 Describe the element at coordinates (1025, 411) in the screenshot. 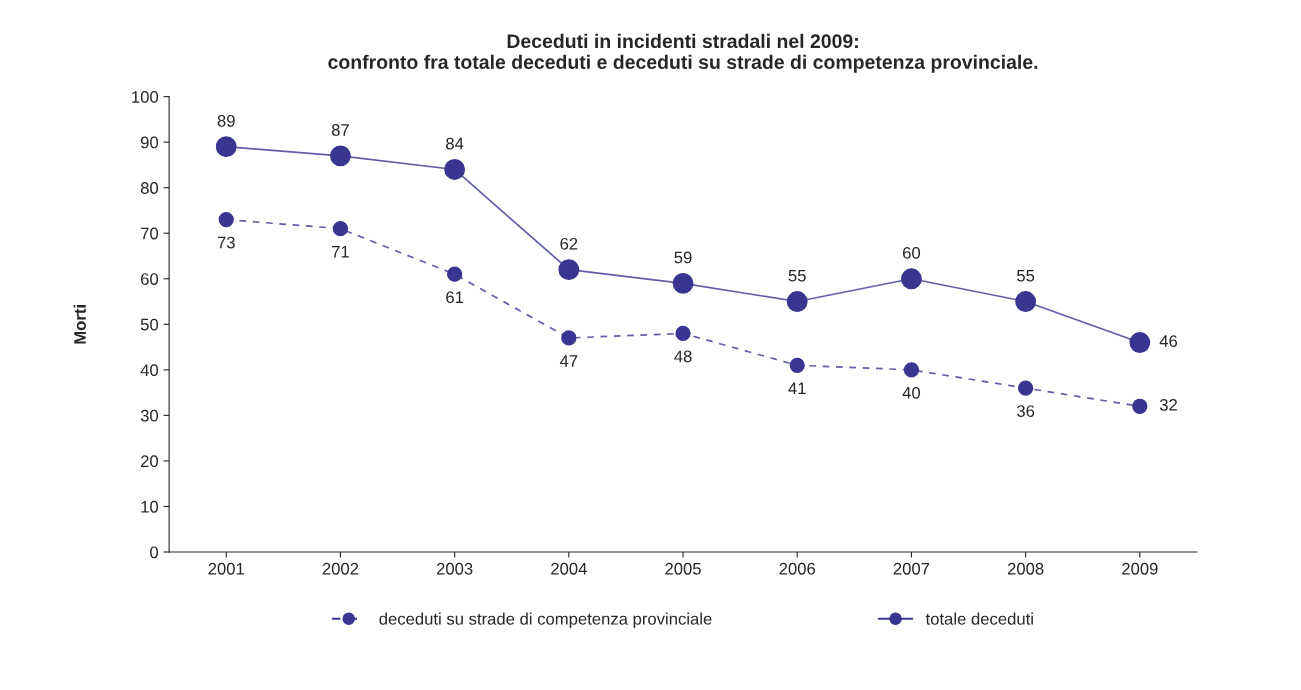

I see `data-label: 36` at that location.